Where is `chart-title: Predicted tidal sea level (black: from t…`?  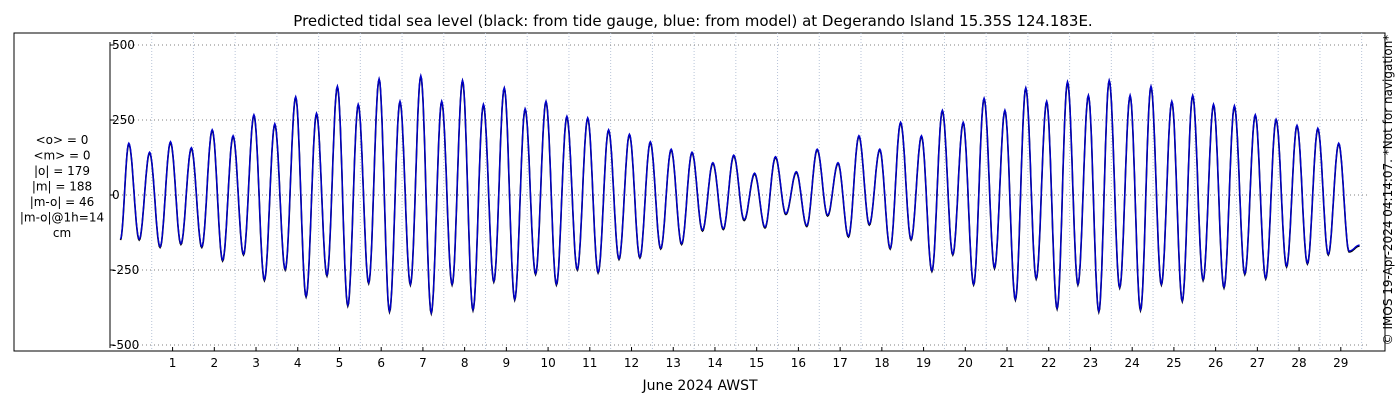
chart-title: Predicted tidal sea level (black: from t… is located at coordinates (692, 21).